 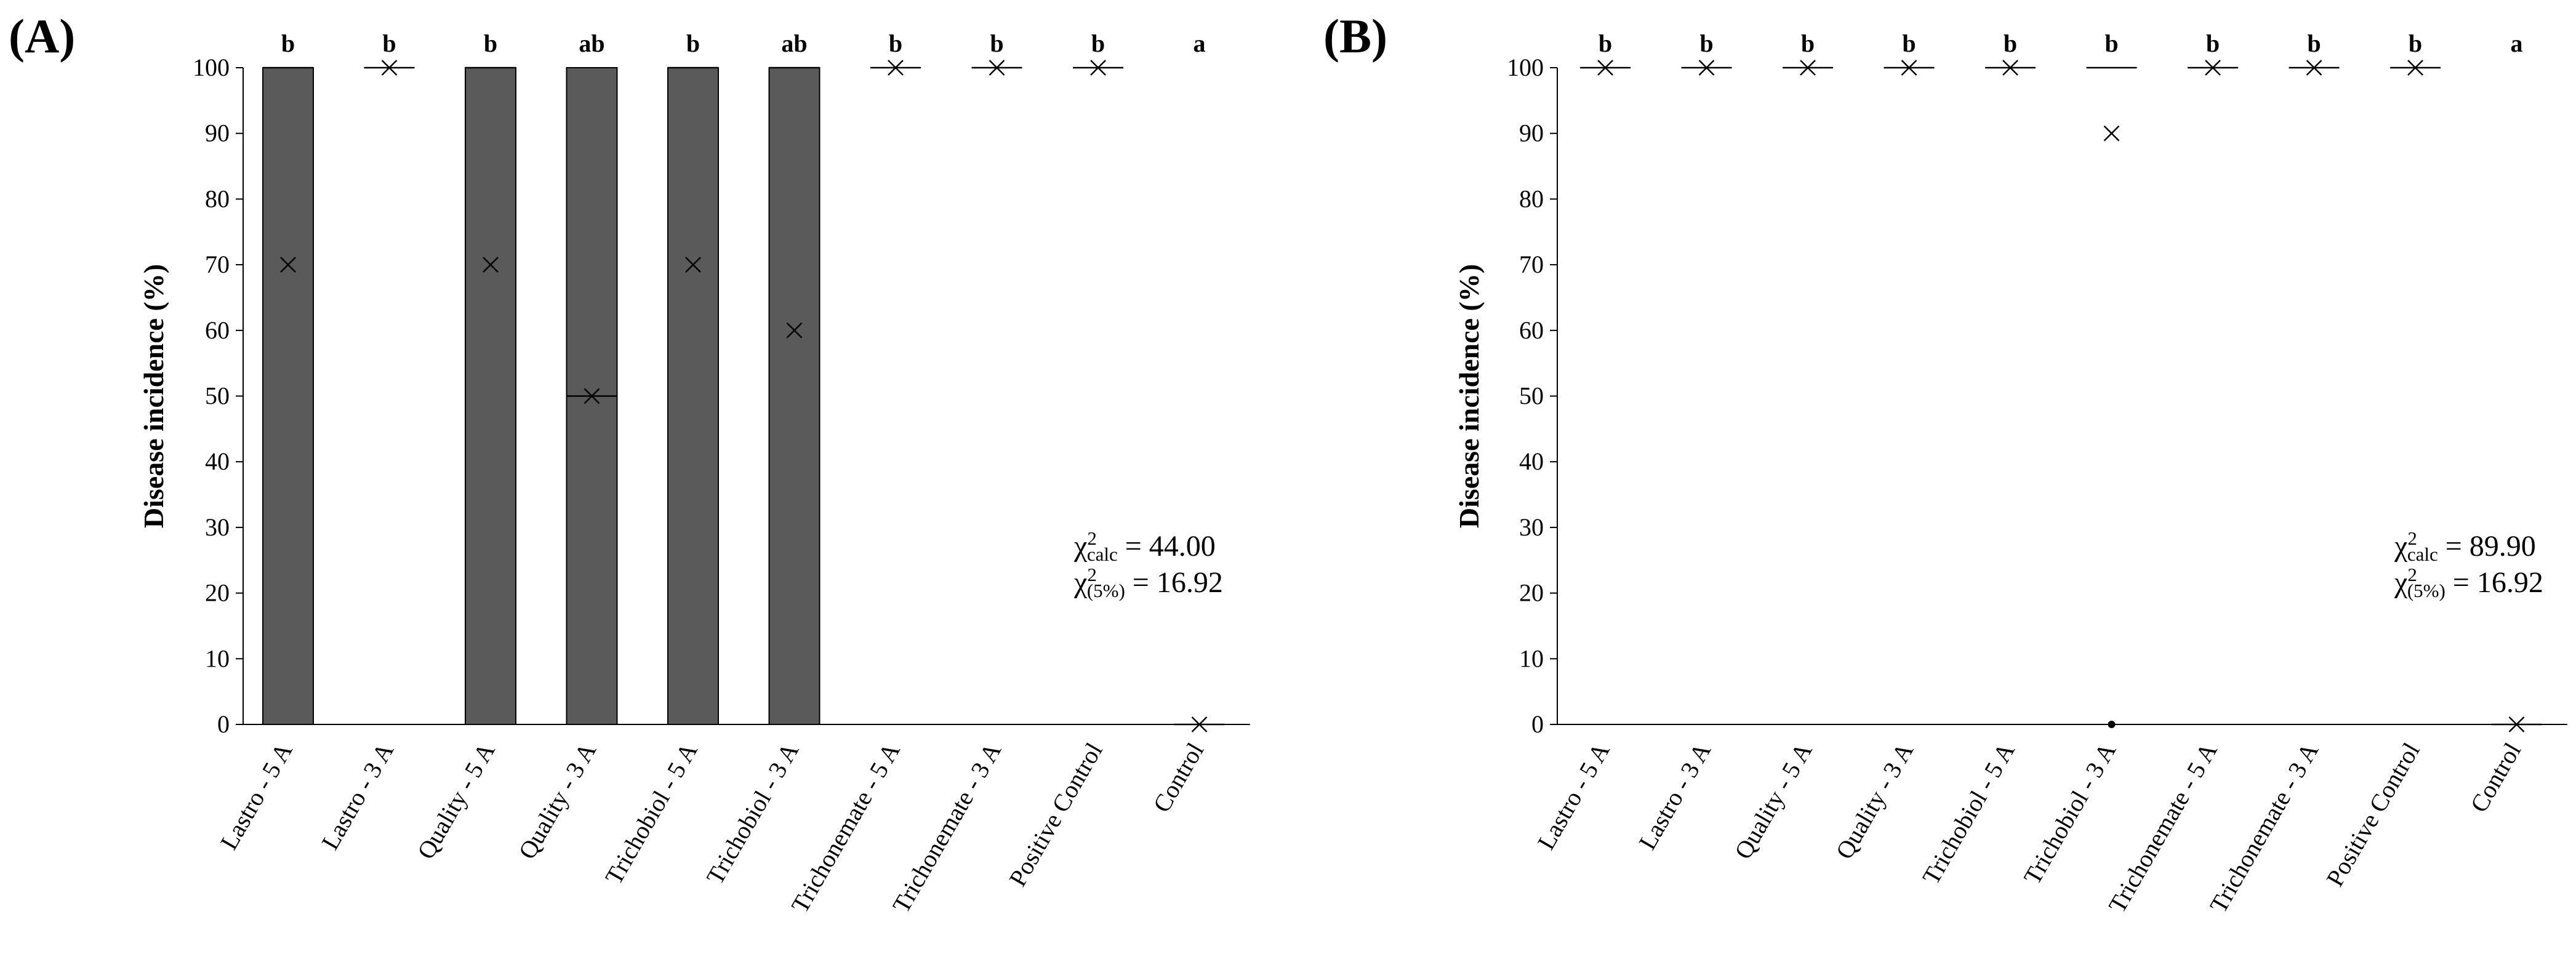 What do you see at coordinates (1874, 801) in the screenshot?
I see `category-label: Quality - 3 A` at bounding box center [1874, 801].